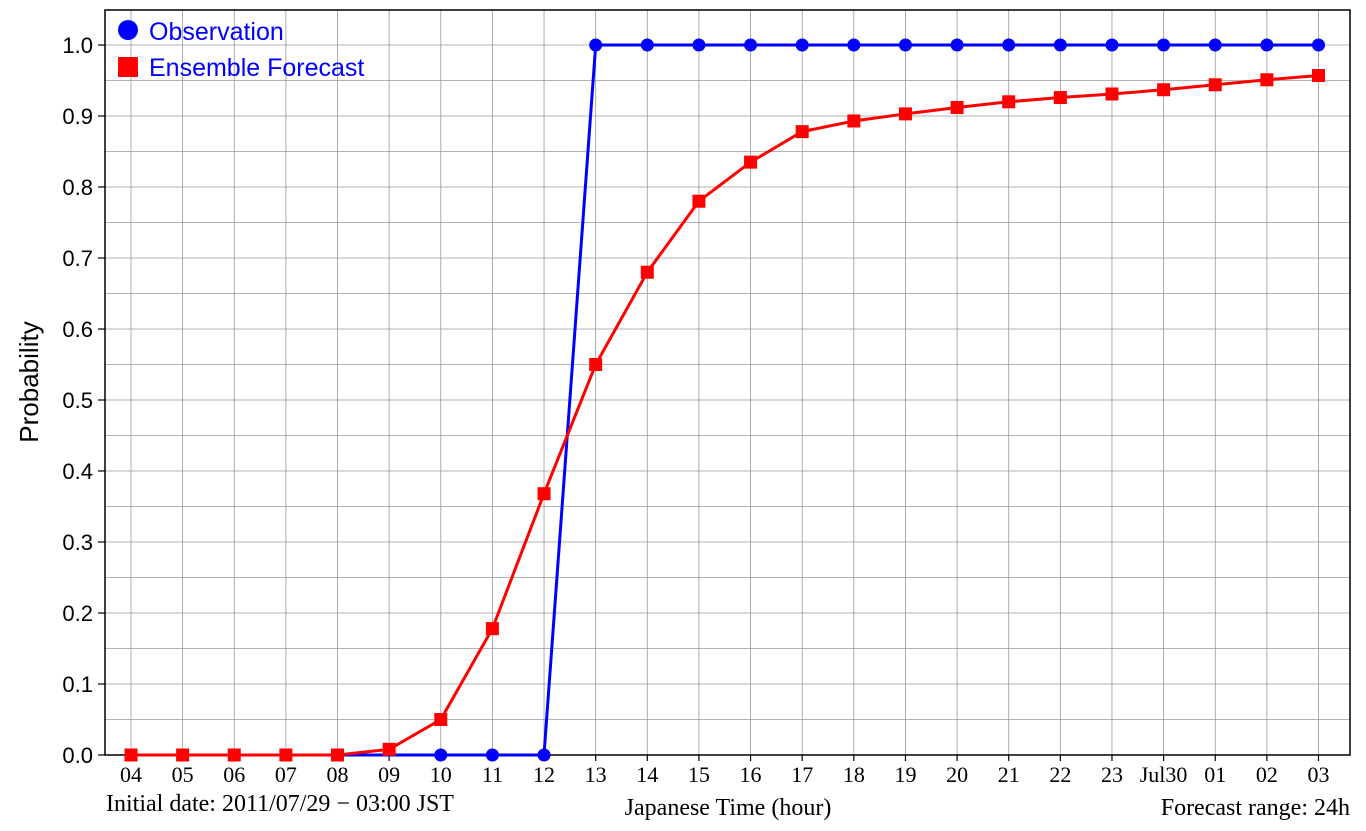  What do you see at coordinates (77, 613) in the screenshot?
I see `y-tick-label: 0.2` at bounding box center [77, 613].